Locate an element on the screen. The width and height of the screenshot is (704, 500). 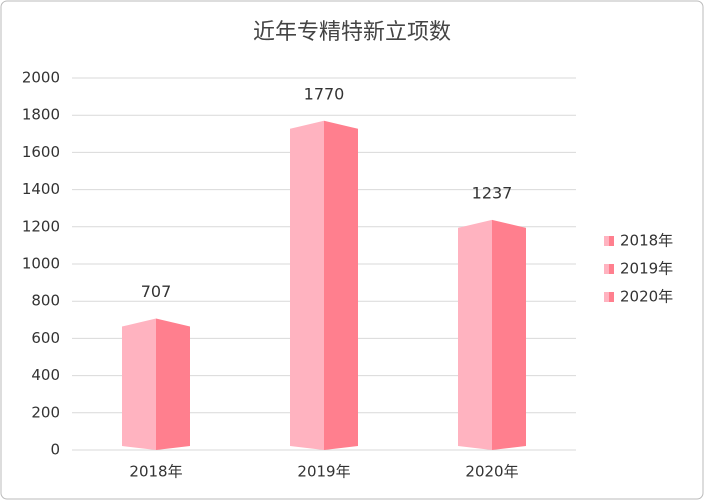
x-tick-label: 2018年 is located at coordinates (155, 472).